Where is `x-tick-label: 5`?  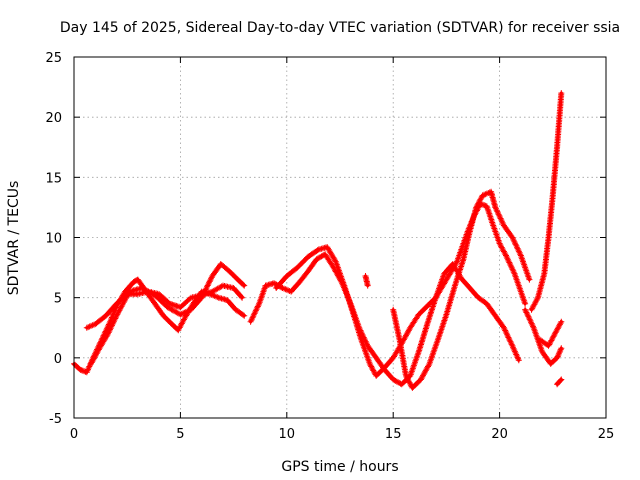
x-tick-label: 5 is located at coordinates (180, 434).